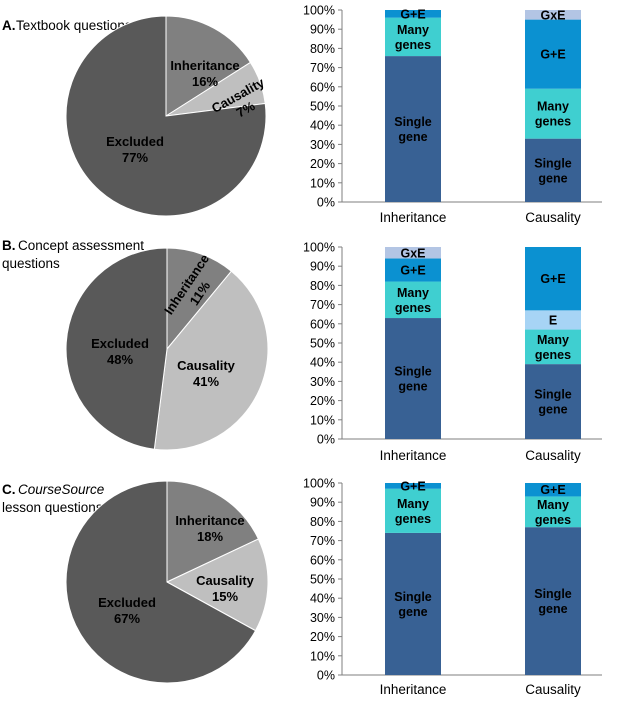 The image size is (625, 704). I want to click on bar-segment-gxe, so click(553, 15).